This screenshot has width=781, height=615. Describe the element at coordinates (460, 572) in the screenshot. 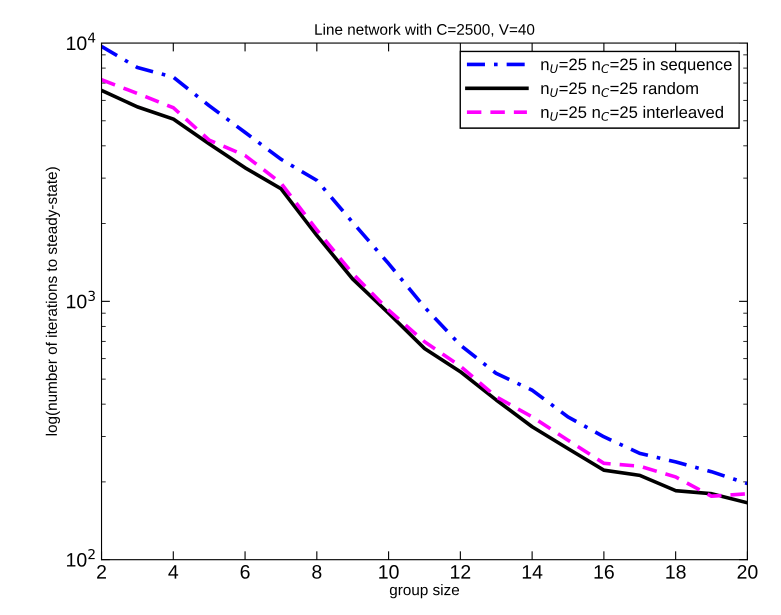

I see `x-tick-label: 12` at that location.